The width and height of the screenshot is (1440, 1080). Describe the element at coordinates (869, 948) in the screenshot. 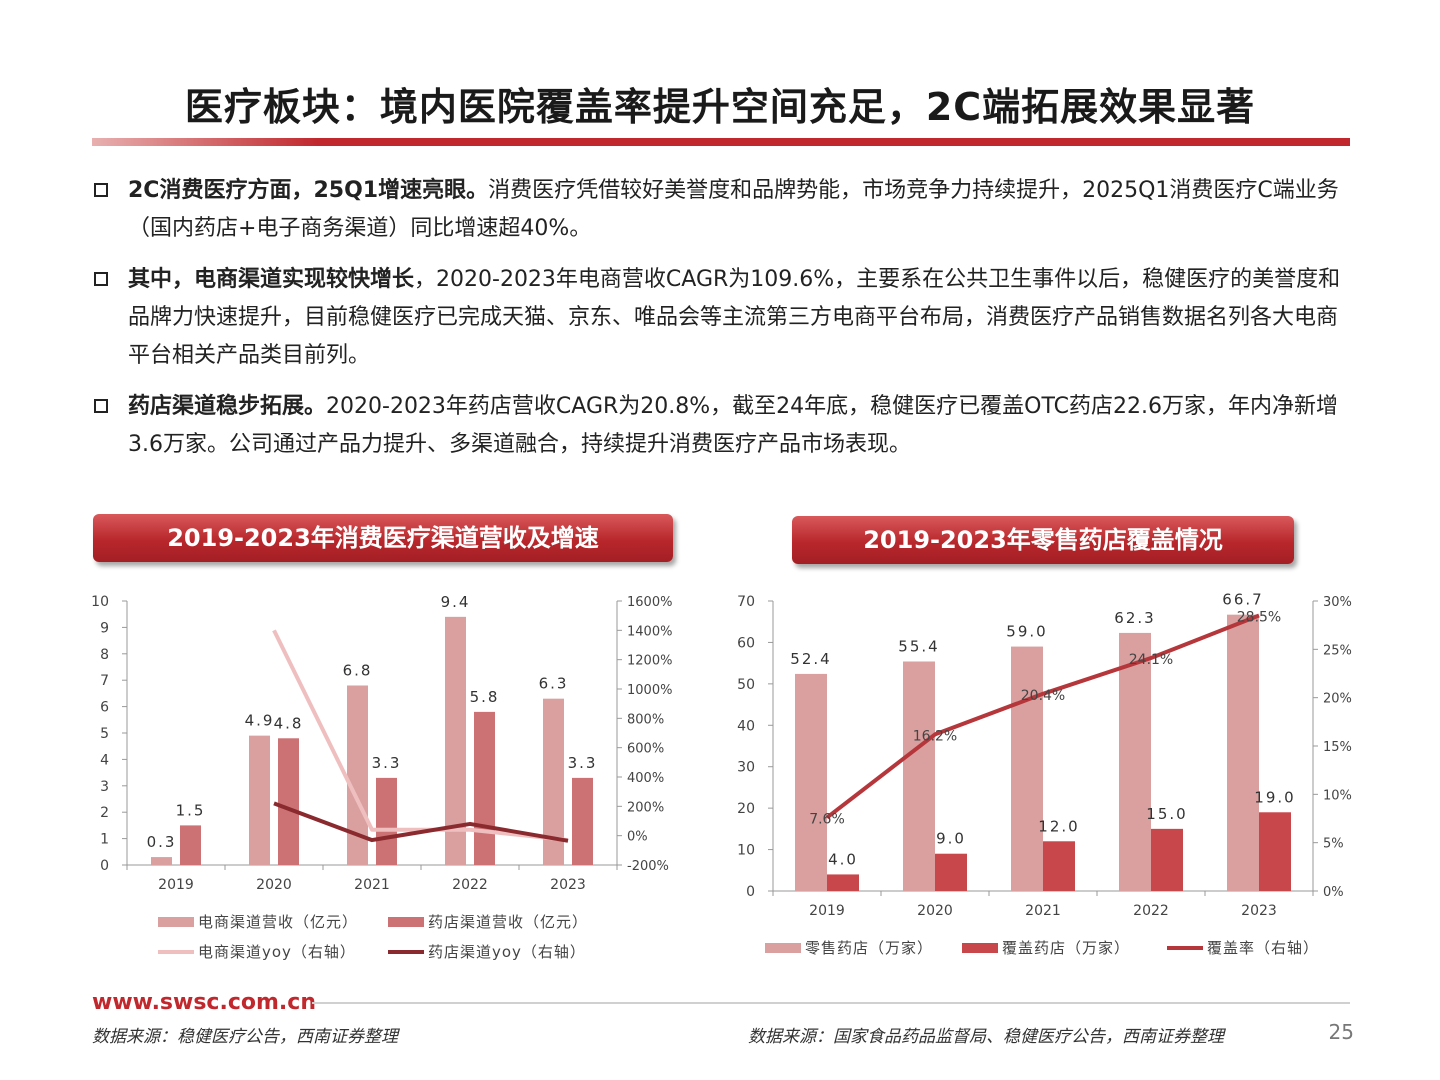

I see `legend-label: 零售药店（万家）` at that location.